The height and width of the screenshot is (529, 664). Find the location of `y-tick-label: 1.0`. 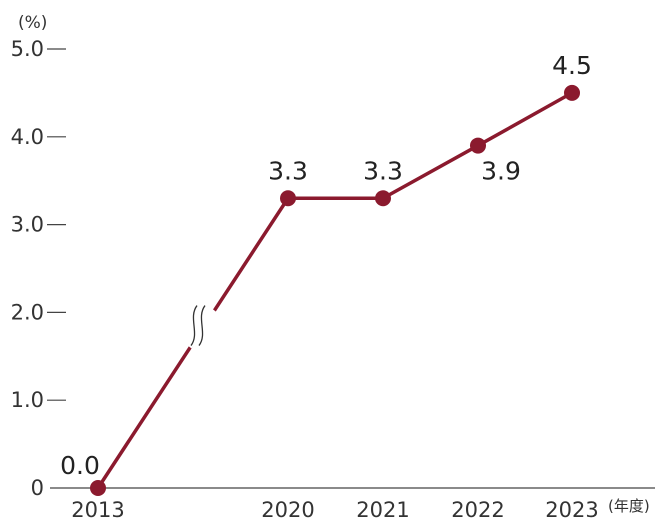

y-tick-label: 1.0 is located at coordinates (27, 400).